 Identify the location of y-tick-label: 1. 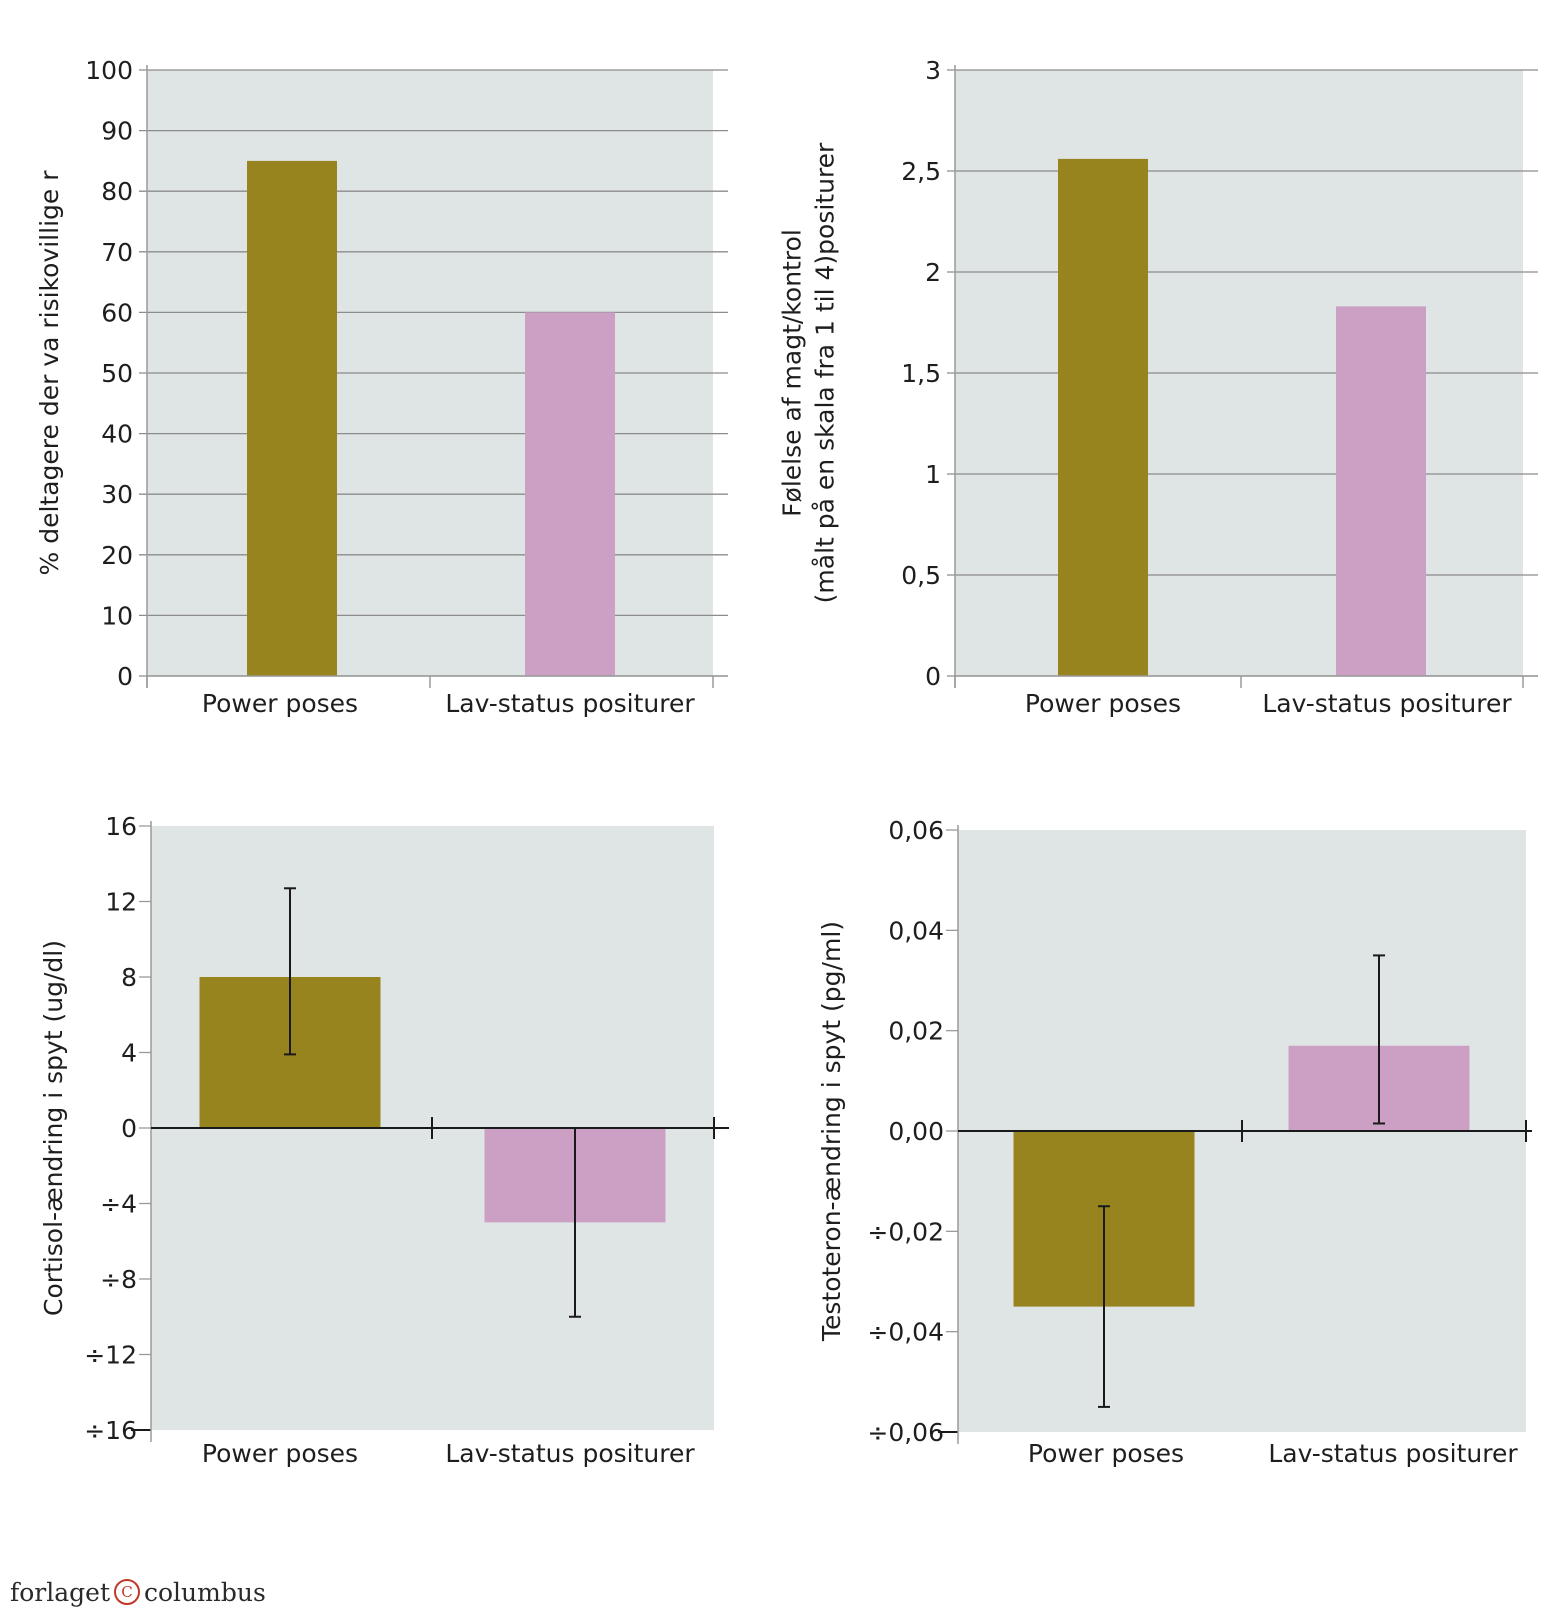
(933, 474).